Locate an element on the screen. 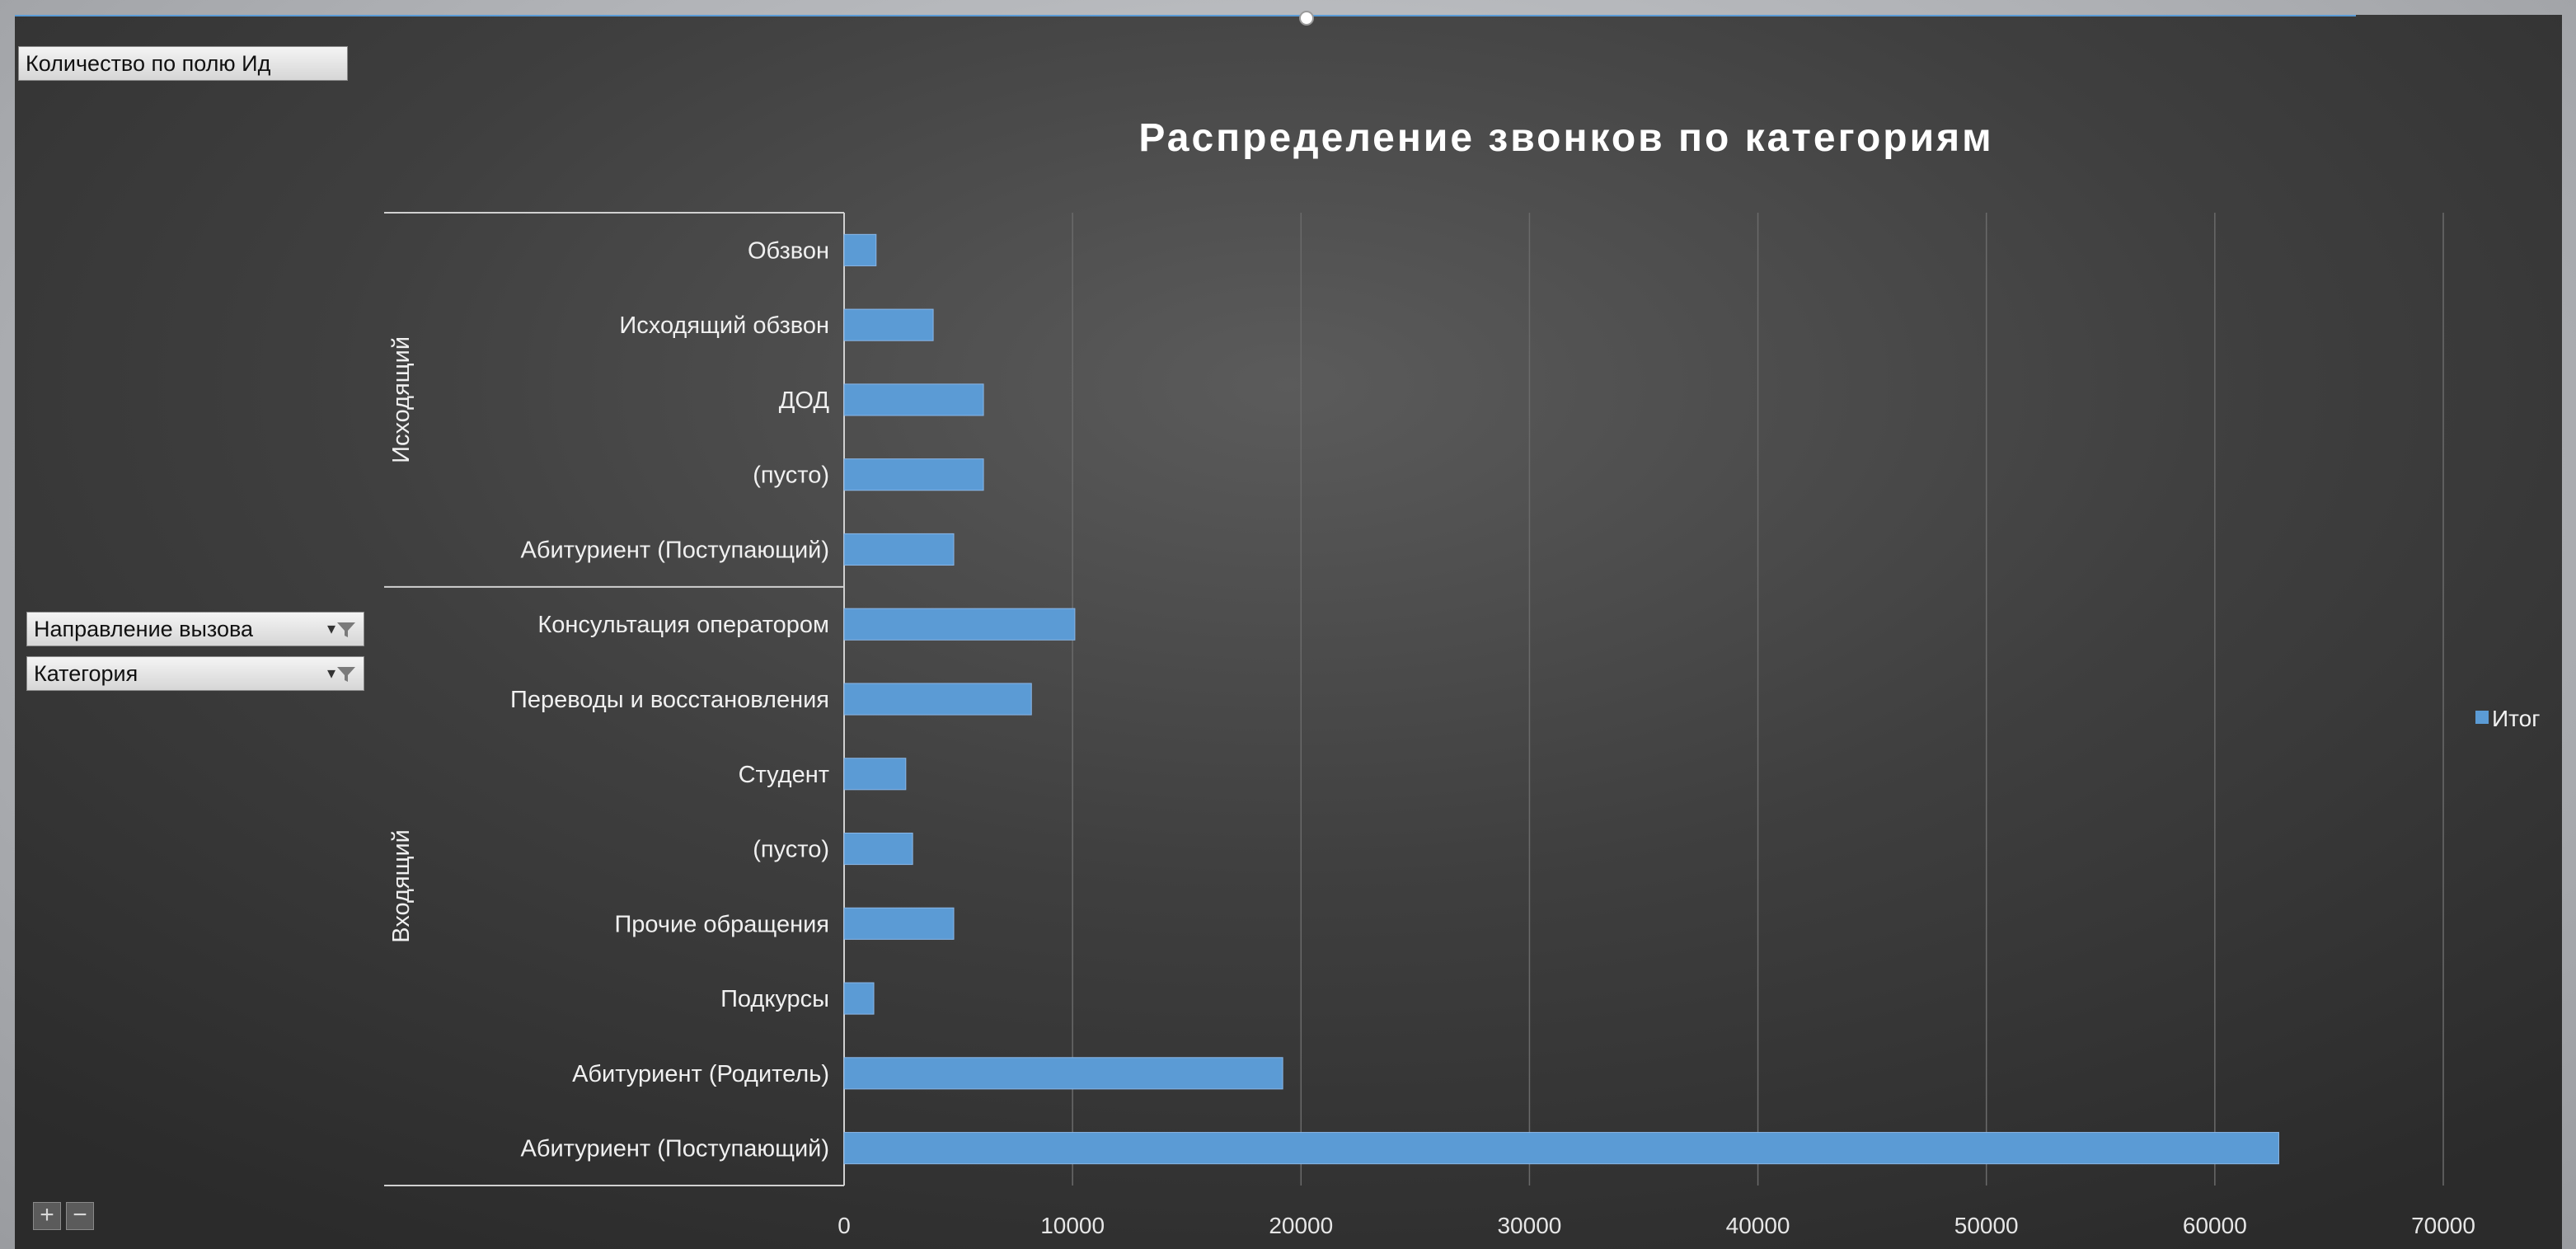 This screenshot has height=1249, width=2576. chart-selection-border is located at coordinates (1186, 15).